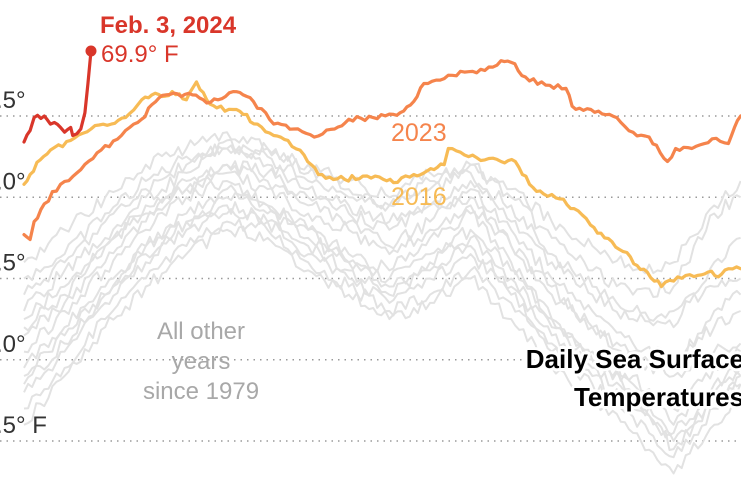  Describe the element at coordinates (13, 100) in the screenshot. I see `y-tick-label-0: .5°` at that location.